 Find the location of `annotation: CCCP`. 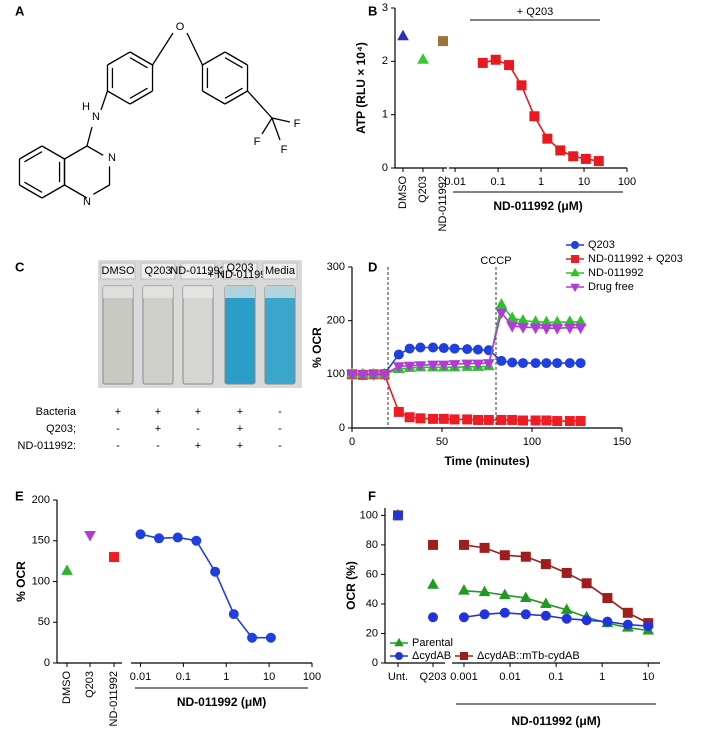

annotation: CCCP is located at coordinates (495, 261).